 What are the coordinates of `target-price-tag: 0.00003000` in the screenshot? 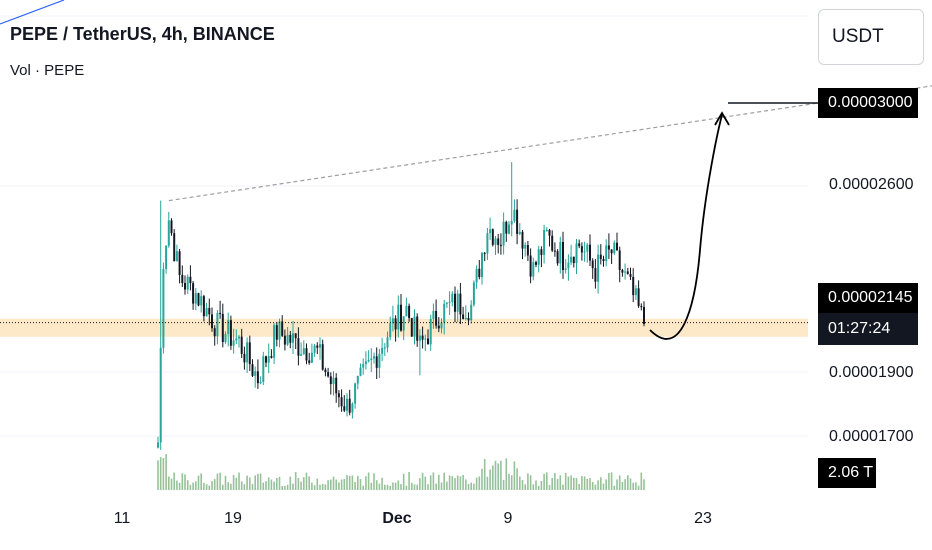 It's located at (868, 103).